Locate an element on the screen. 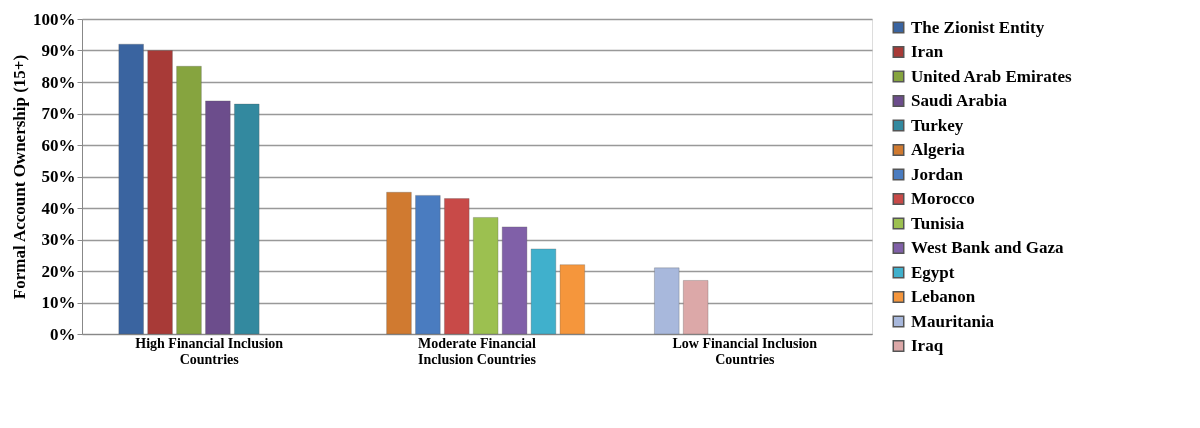 The height and width of the screenshot is (428, 1200). y-tick-label: 0% is located at coordinates (63, 334).